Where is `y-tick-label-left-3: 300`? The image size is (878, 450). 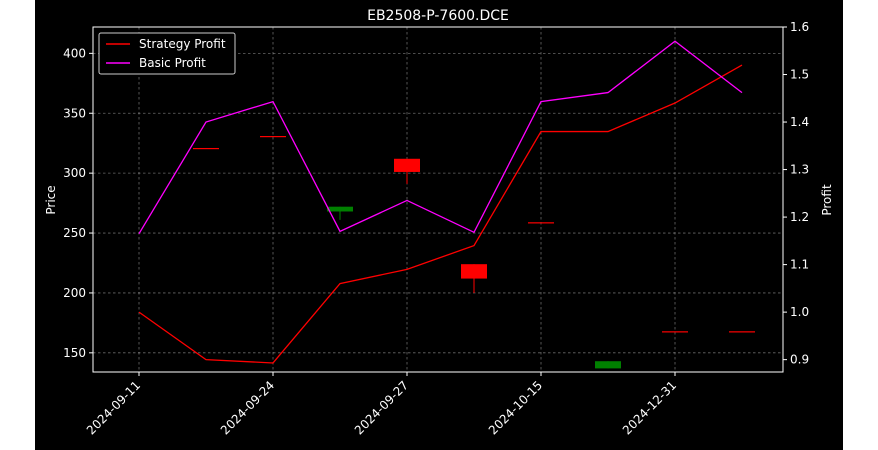 y-tick-label-left-3: 300 is located at coordinates (74, 173).